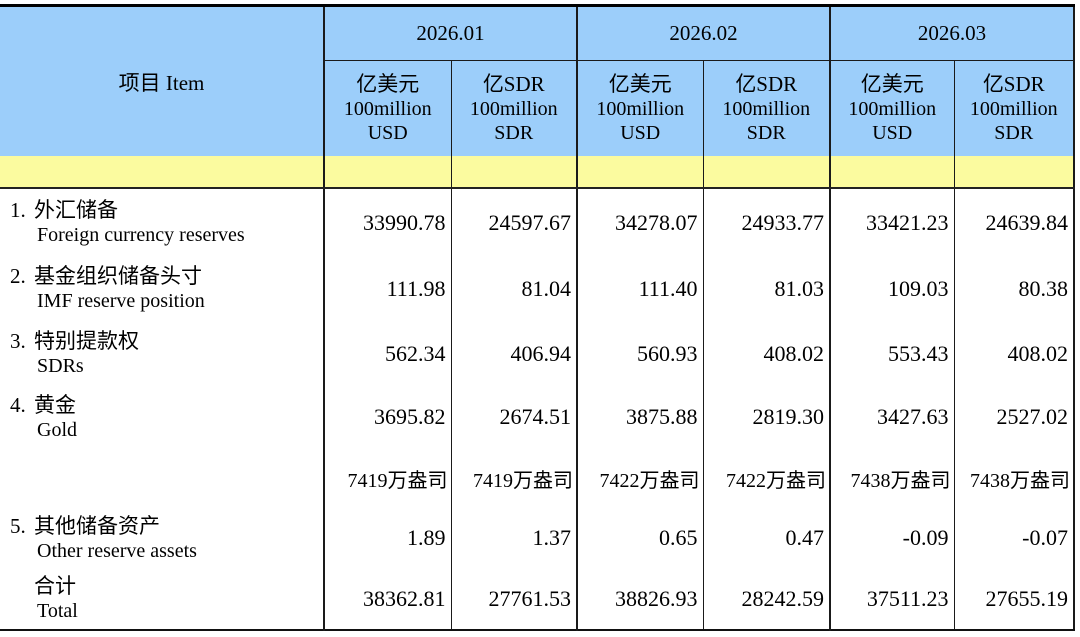 The image size is (1080, 637). What do you see at coordinates (1013, 538) in the screenshot?
I see `value-cell: -0.07` at bounding box center [1013, 538].